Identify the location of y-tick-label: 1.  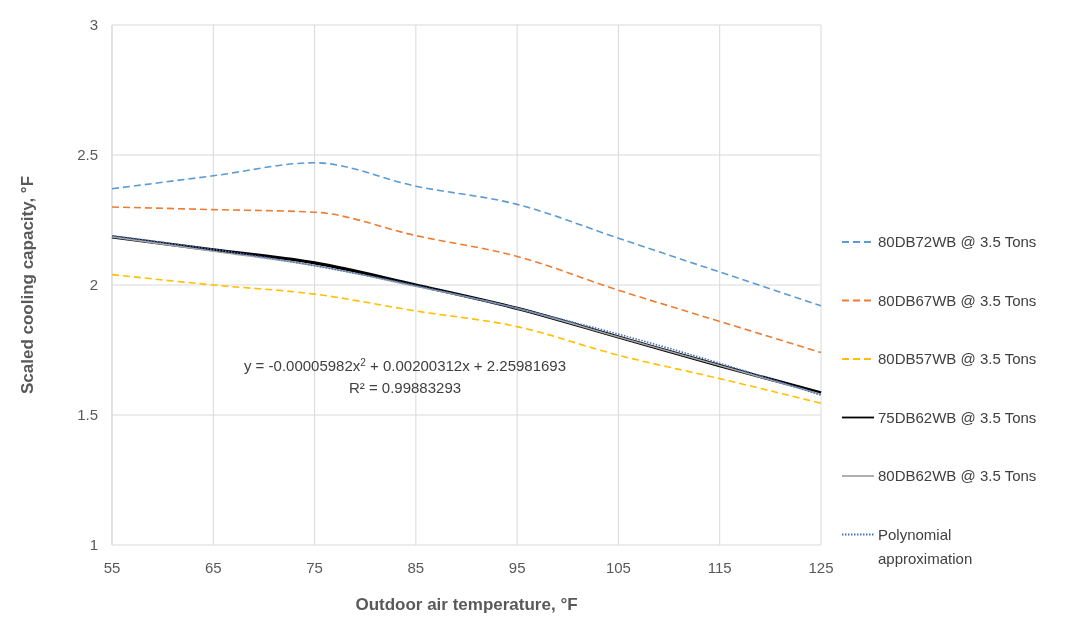
(93, 544).